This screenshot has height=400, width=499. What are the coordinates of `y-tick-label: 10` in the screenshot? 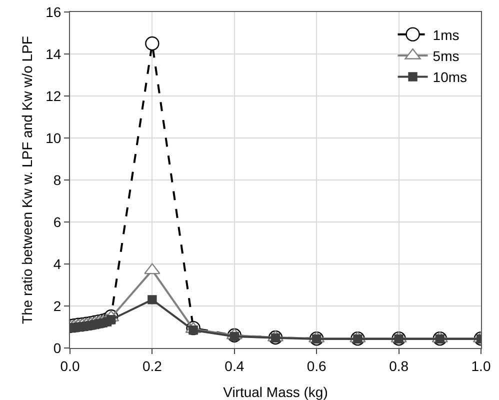 It's located at (54, 138).